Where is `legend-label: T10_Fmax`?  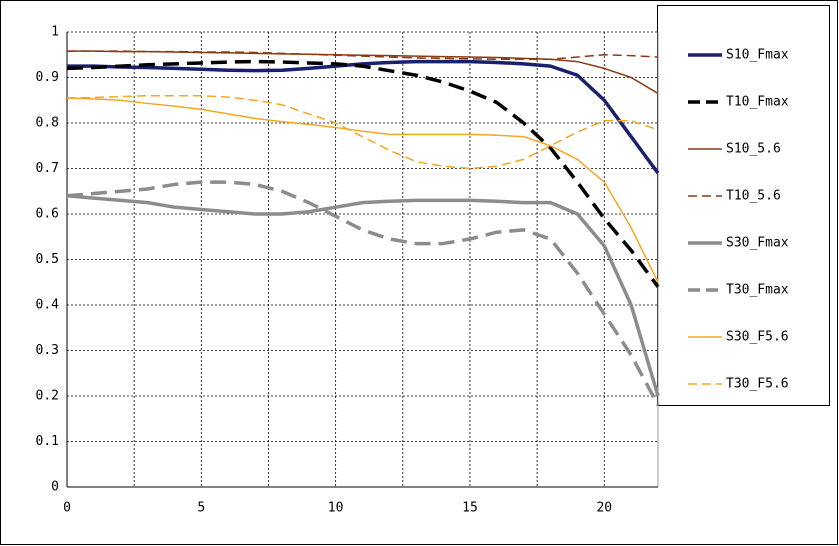 legend-label: T10_Fmax is located at coordinates (757, 102).